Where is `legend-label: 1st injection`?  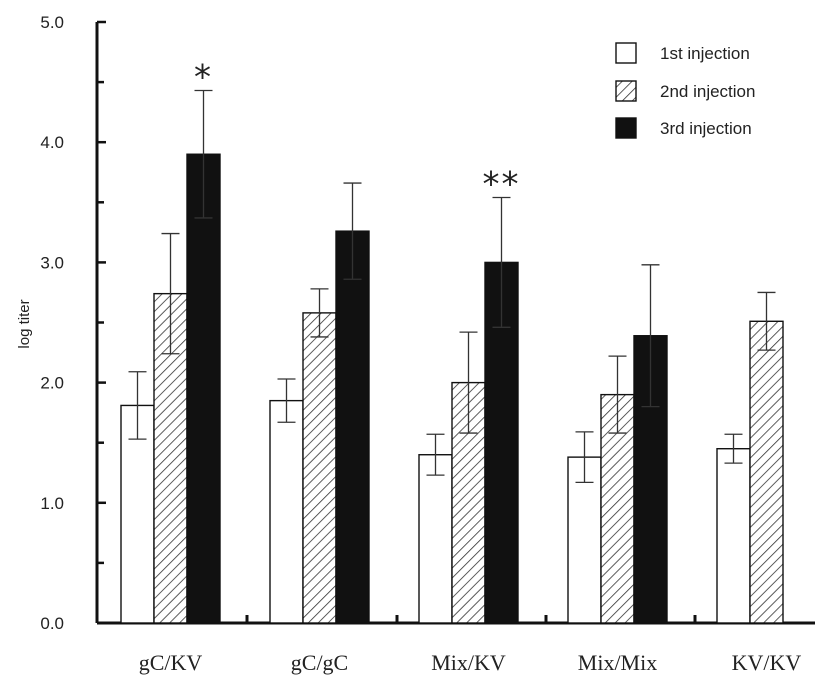 legend-label: 1st injection is located at coordinates (705, 53).